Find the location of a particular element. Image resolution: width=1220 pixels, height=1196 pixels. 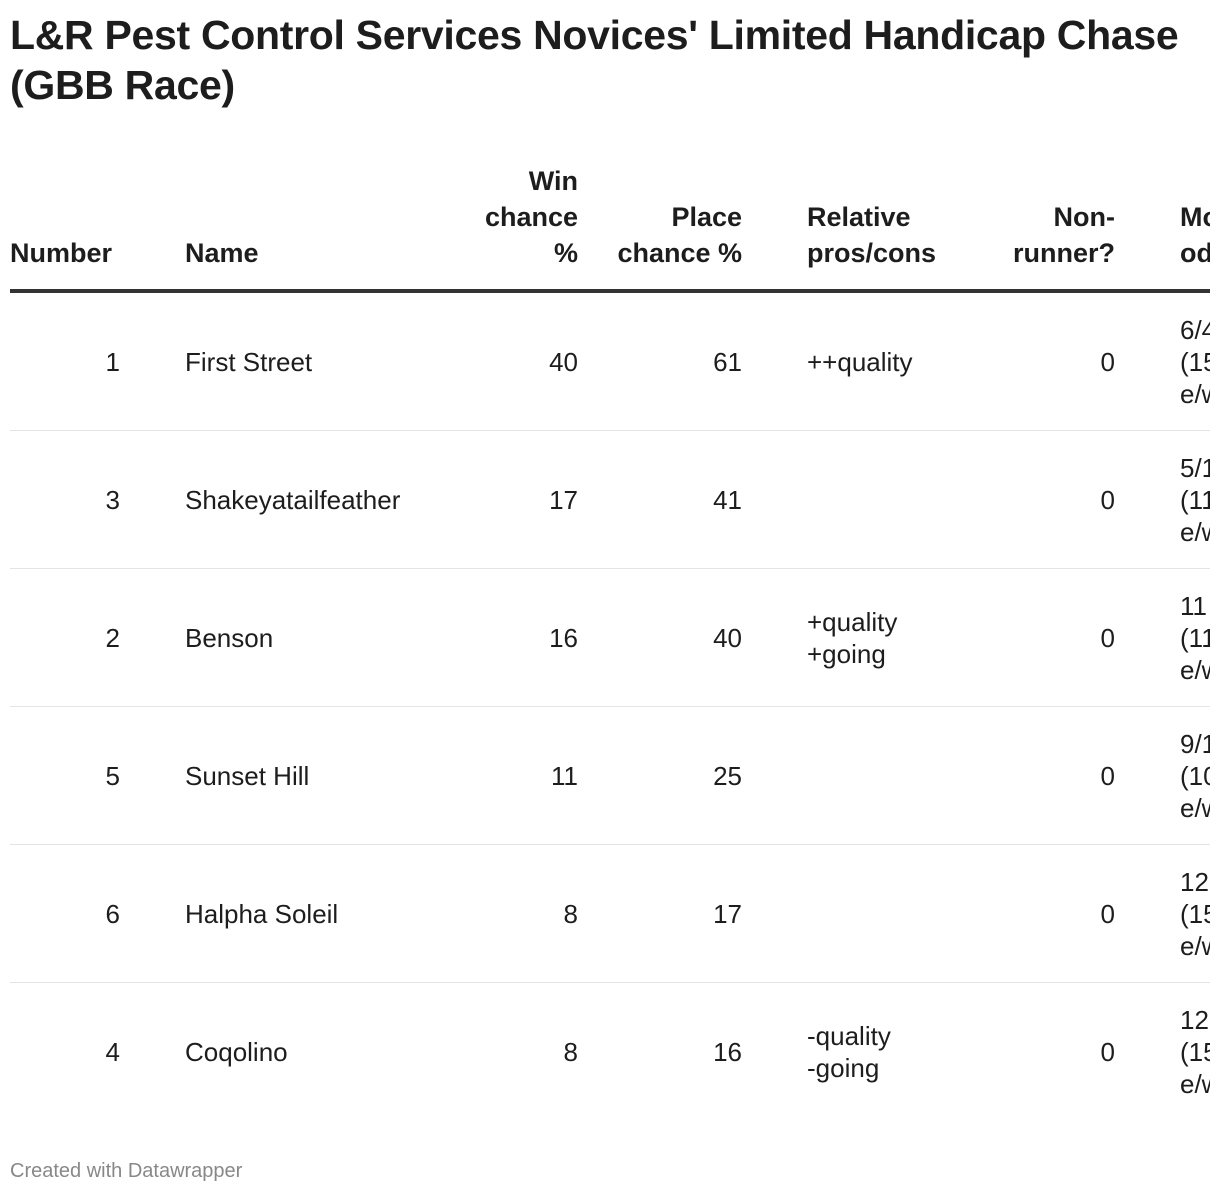

table-cell: ++quality is located at coordinates (860, 361).